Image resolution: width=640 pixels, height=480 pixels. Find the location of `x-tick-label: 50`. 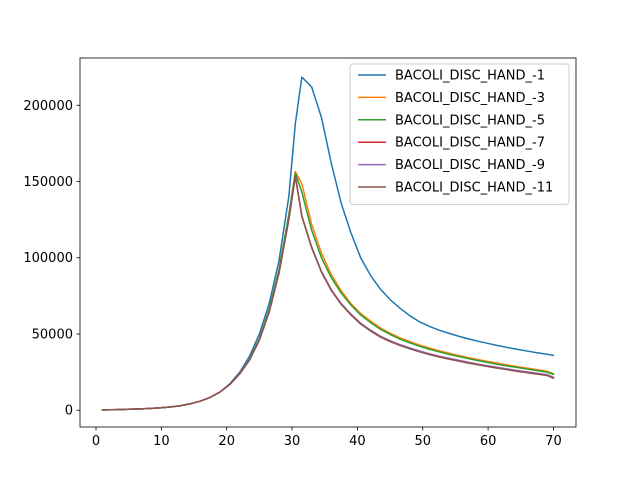

x-tick-label: 50 is located at coordinates (422, 441).